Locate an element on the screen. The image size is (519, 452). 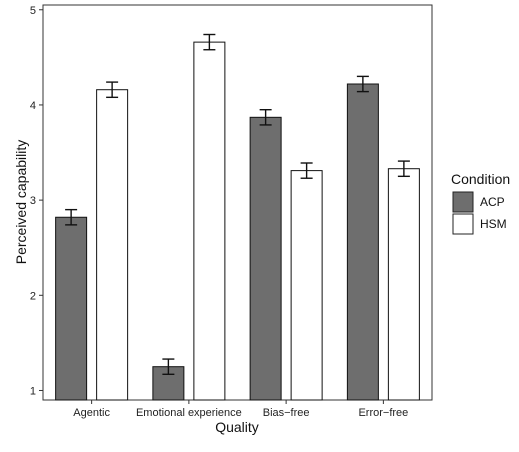
error-bar-hsm-bias-free is located at coordinates (306, 170).